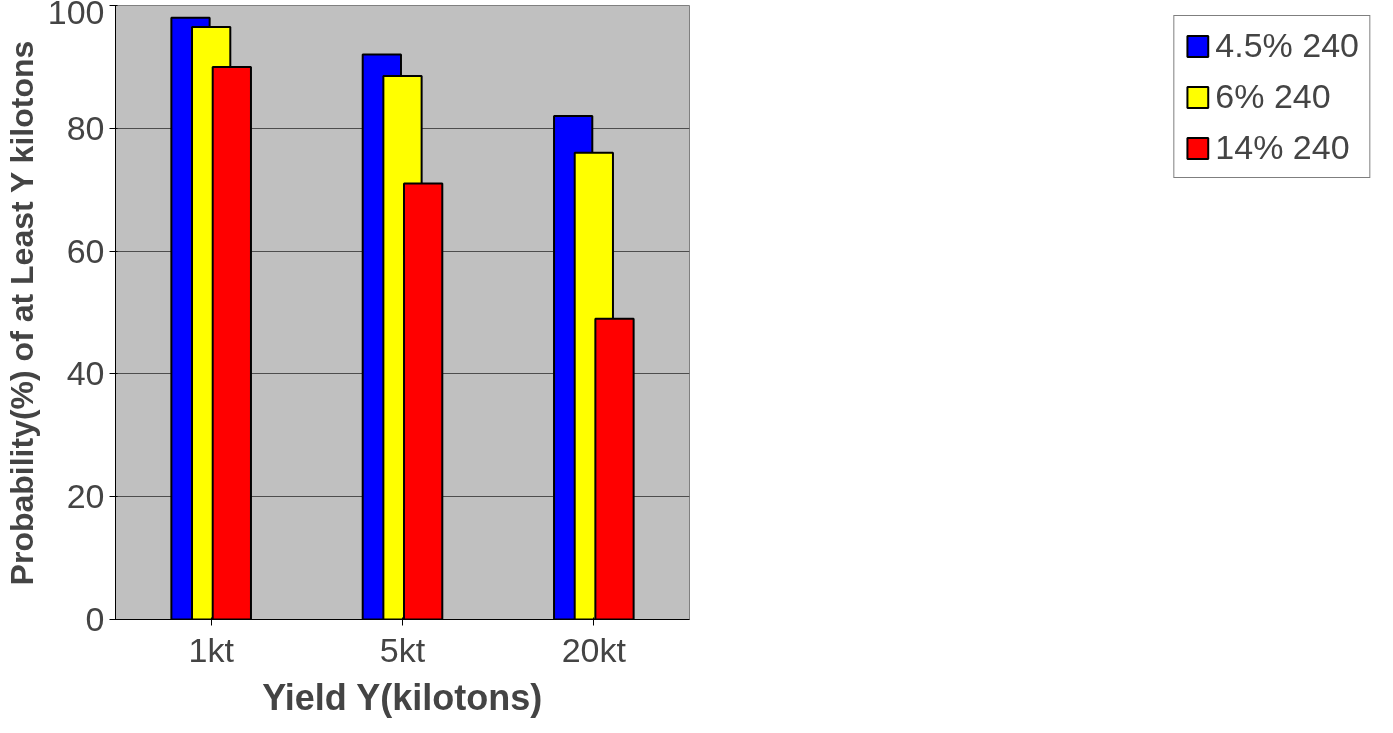  Describe the element at coordinates (21, 313) in the screenshot. I see `y-axis-title: Probability(%) of at Least Y kilotons` at that location.